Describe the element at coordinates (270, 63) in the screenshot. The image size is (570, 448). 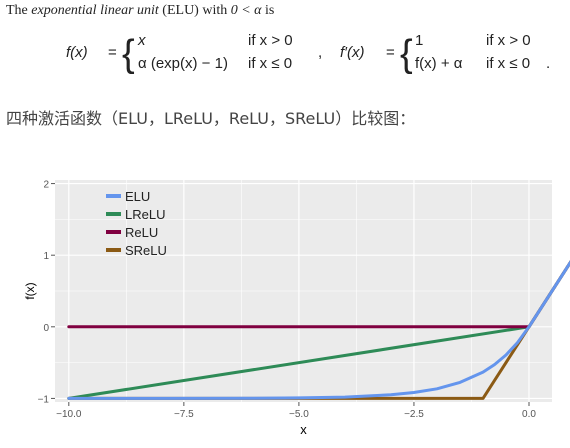
I see `formula-case2-cond: if x ≤ 0` at that location.